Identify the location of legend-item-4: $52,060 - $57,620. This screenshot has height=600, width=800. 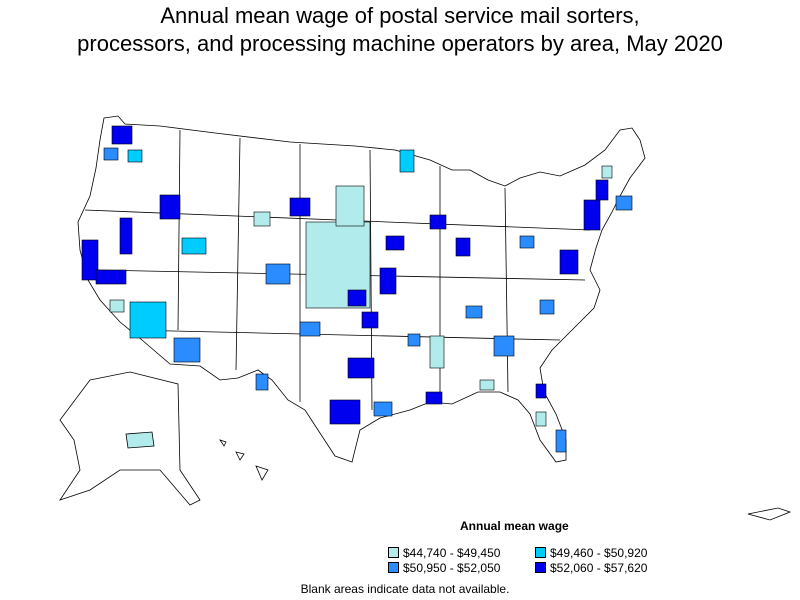
(591, 568).